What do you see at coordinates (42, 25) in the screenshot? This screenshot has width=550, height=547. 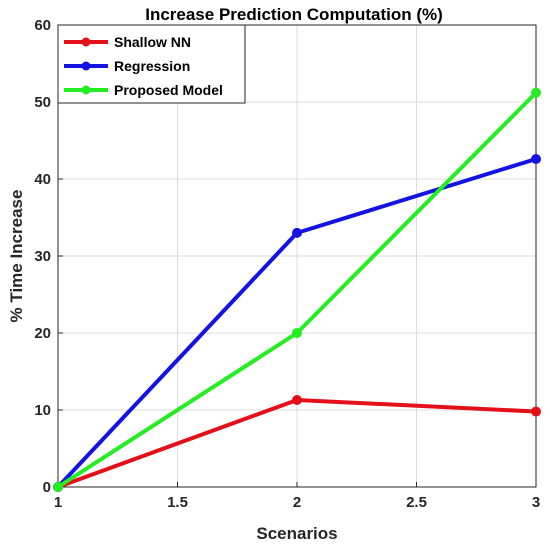 I see `y-tick-label: 60` at bounding box center [42, 25].